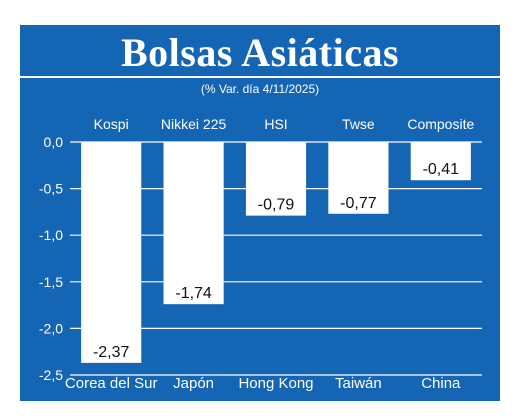  I want to click on y-tick-label: 0,0, so click(54, 142).